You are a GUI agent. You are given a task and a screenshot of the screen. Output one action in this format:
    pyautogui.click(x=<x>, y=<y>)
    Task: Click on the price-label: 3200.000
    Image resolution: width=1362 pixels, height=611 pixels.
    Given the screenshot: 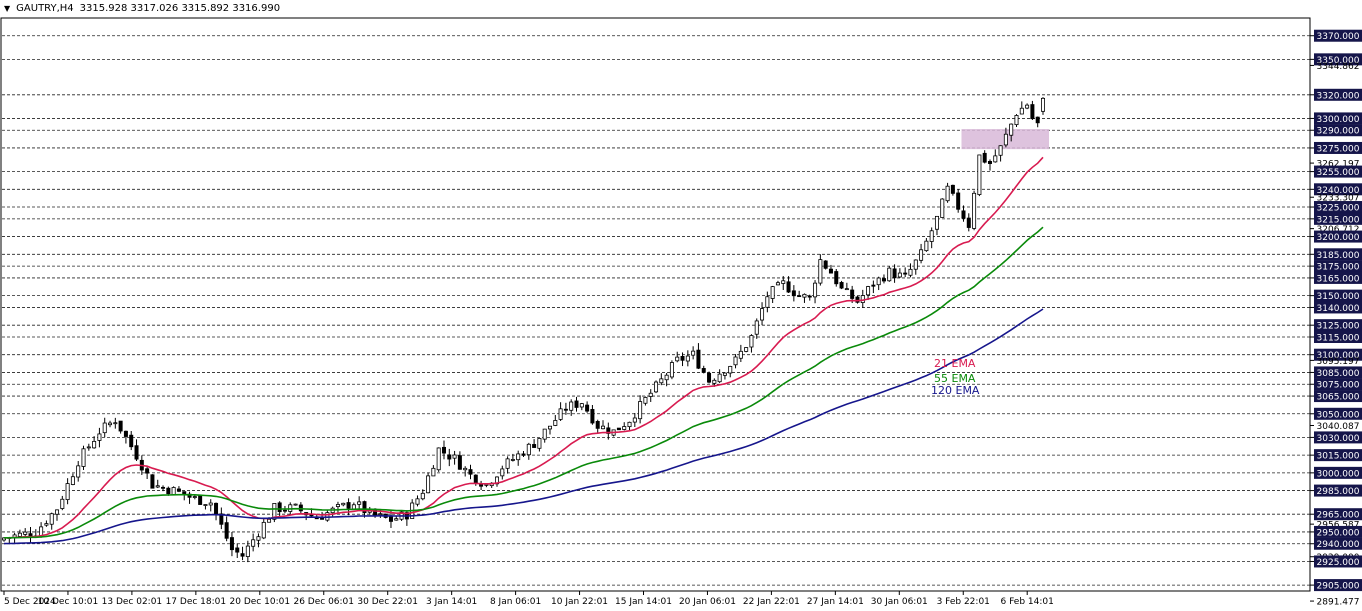 What is the action you would take?
    pyautogui.click(x=1338, y=238)
    